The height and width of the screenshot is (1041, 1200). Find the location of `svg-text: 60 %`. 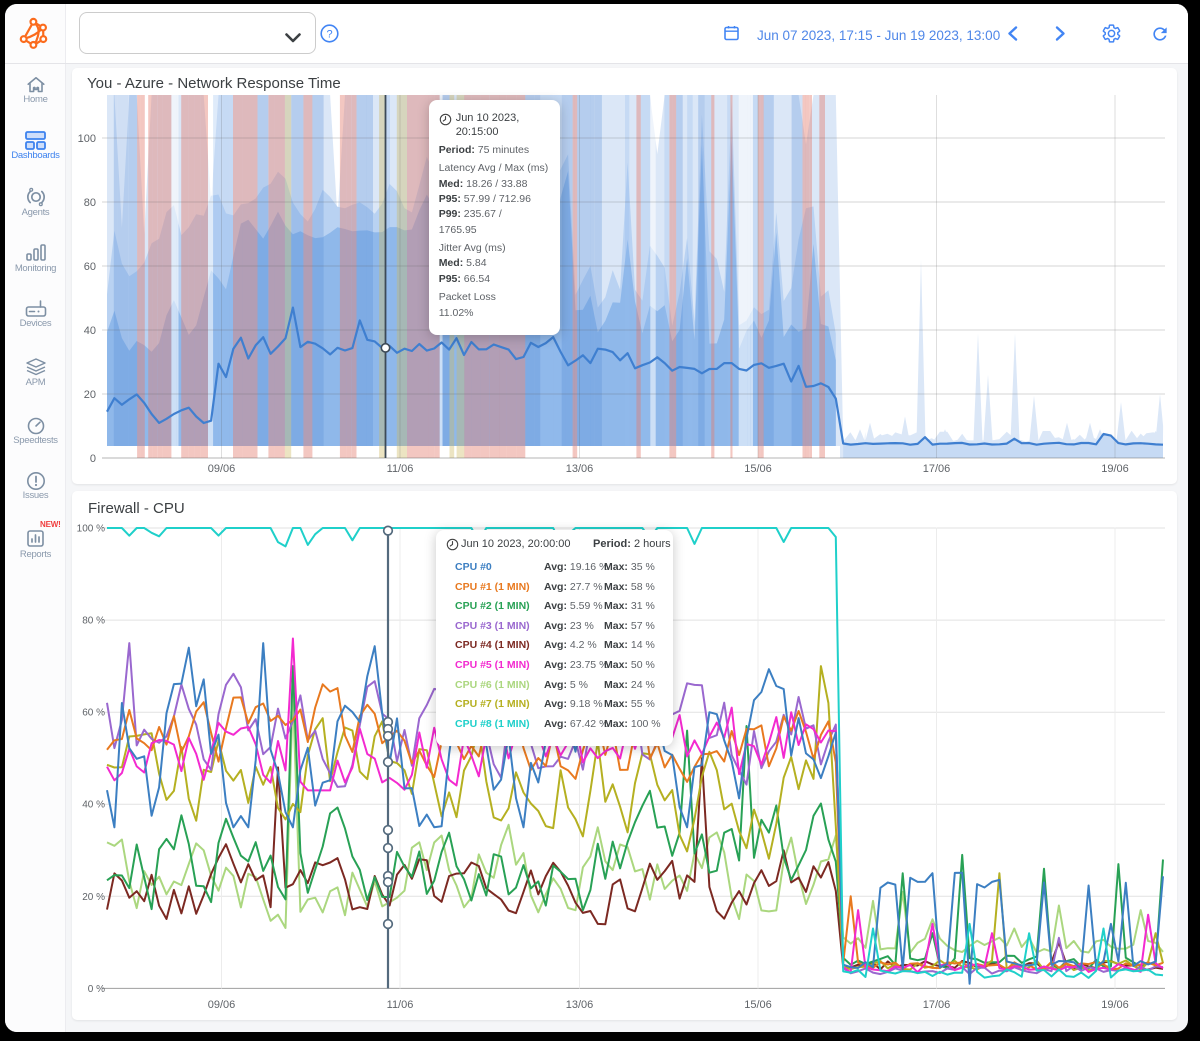

svg-text: 60 % is located at coordinates (93, 713).